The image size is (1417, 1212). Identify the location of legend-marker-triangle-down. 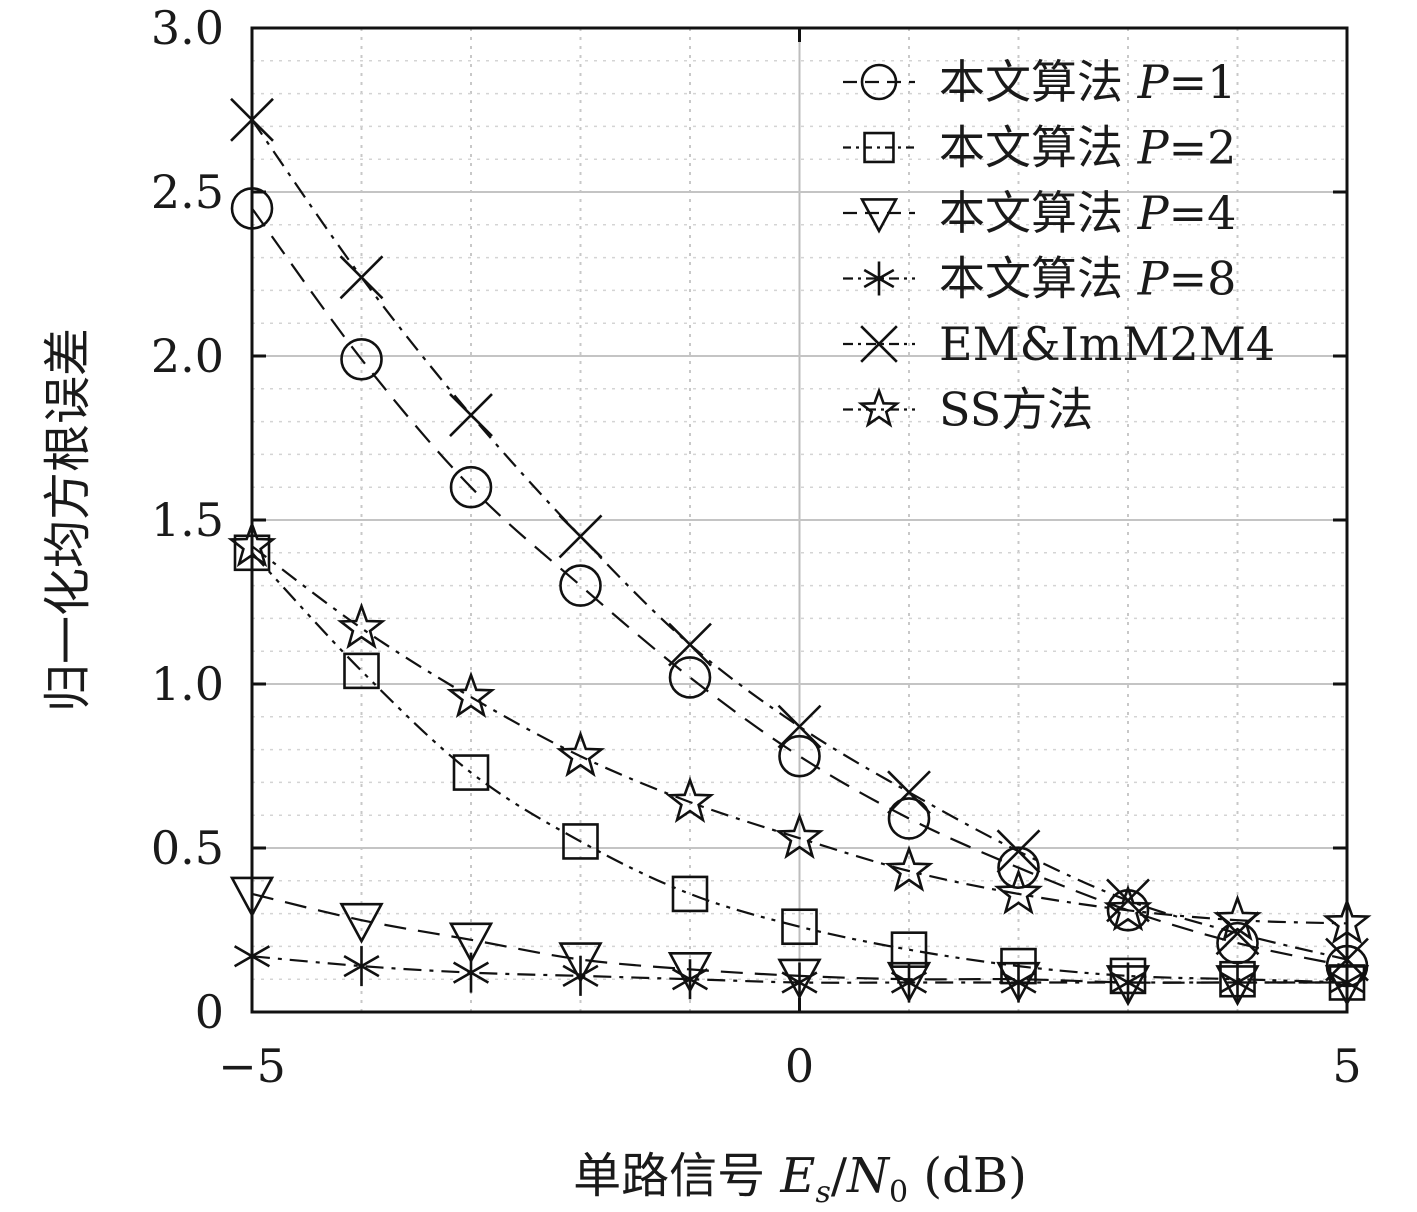
(879, 216).